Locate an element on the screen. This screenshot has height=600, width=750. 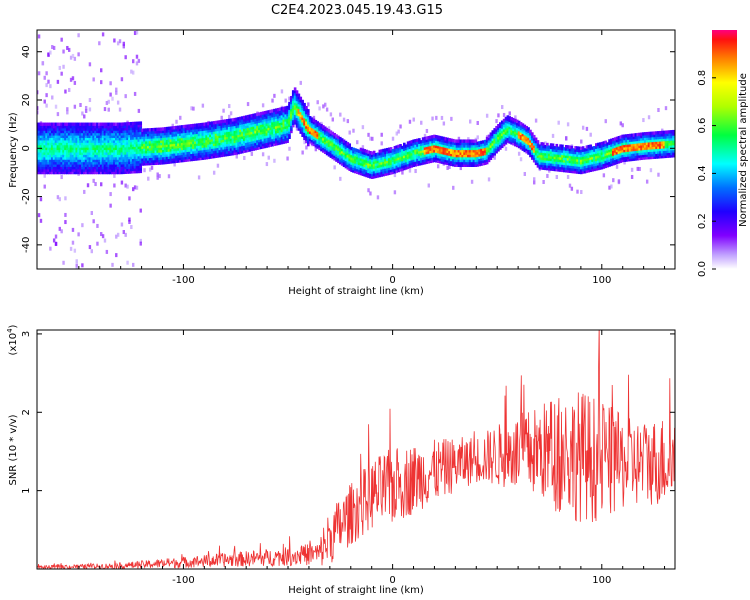
snr-multiplier: (x104) is located at coordinates (12, 339).